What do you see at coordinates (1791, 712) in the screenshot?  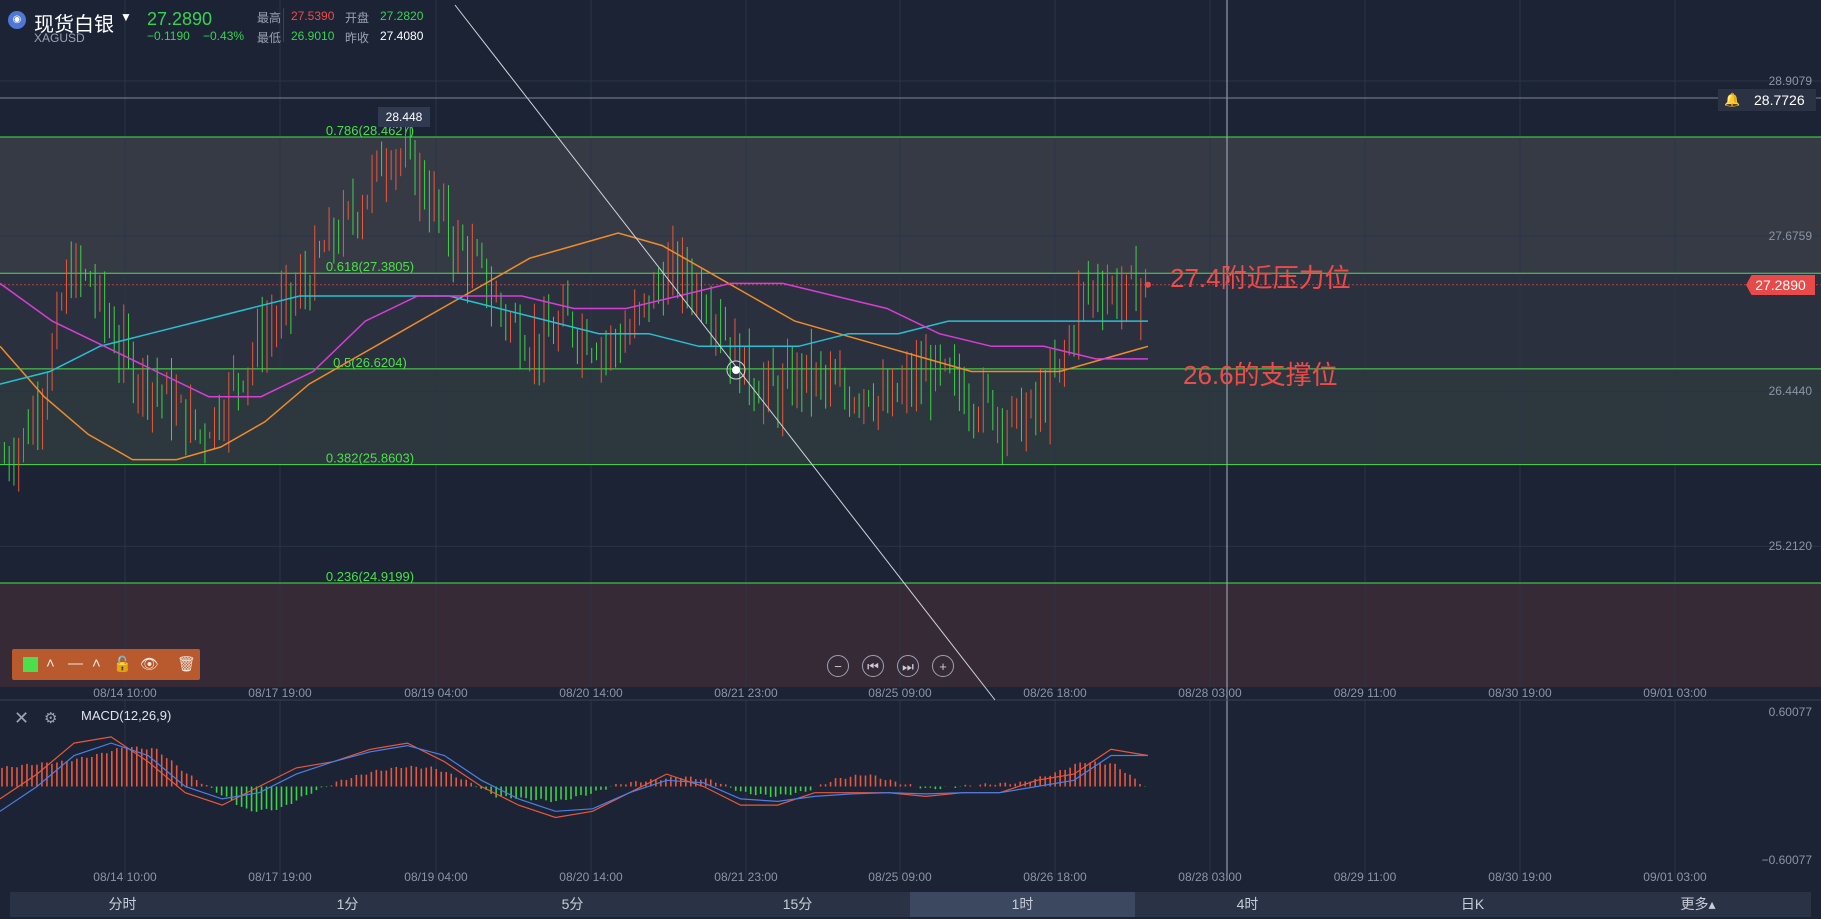 I see `macd-y-tick-top: 0.60077` at bounding box center [1791, 712].